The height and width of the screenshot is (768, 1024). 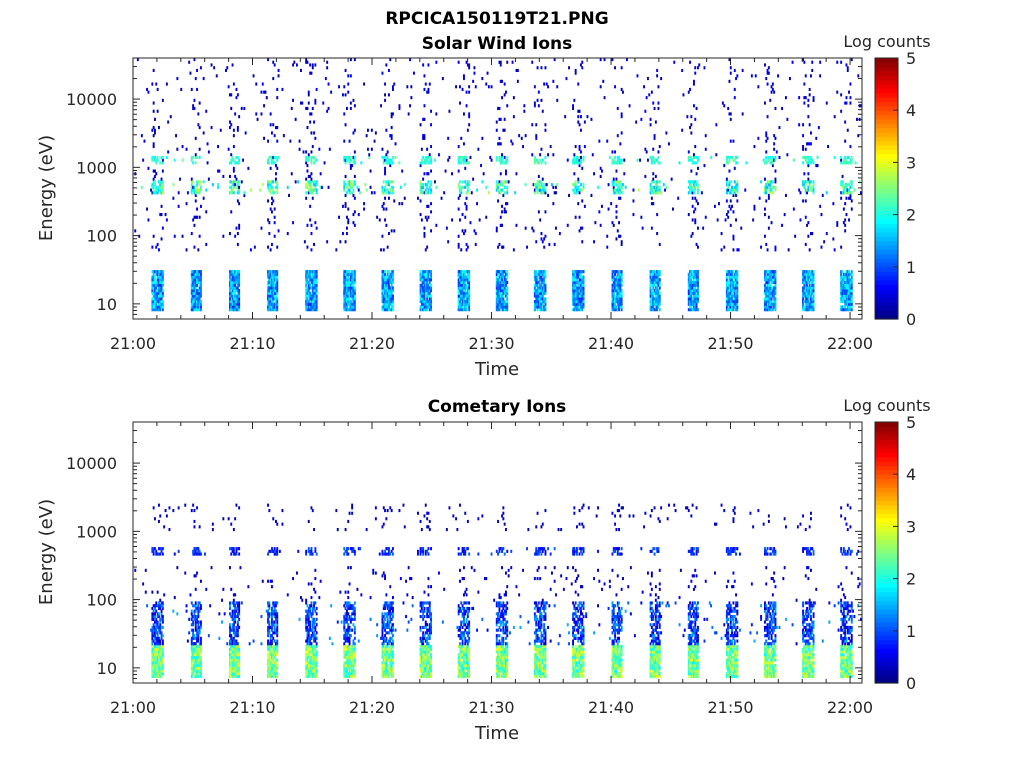 I want to click on colorbar-swatch, so click(x=886, y=121).